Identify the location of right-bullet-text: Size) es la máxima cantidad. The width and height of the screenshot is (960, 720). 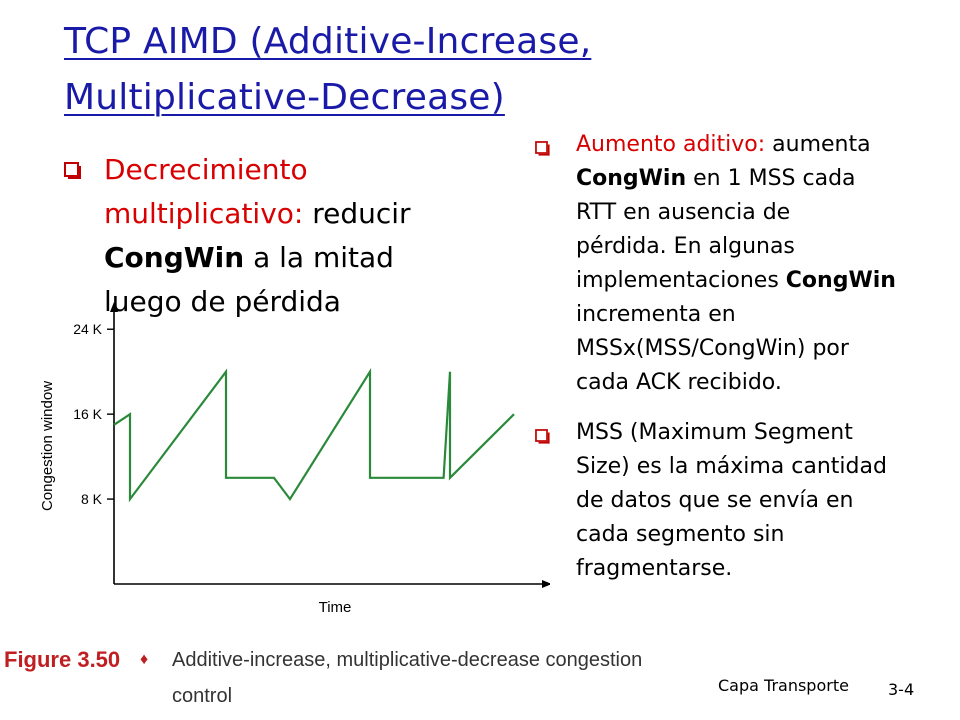
(731, 466).